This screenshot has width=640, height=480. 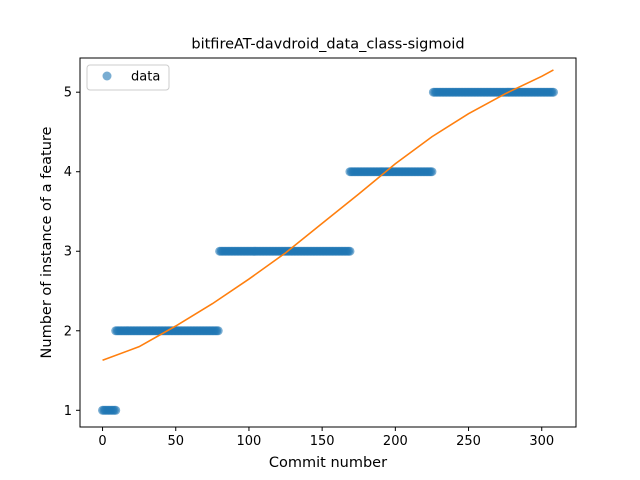 What do you see at coordinates (102, 441) in the screenshot?
I see `x-tick-label: 0` at bounding box center [102, 441].